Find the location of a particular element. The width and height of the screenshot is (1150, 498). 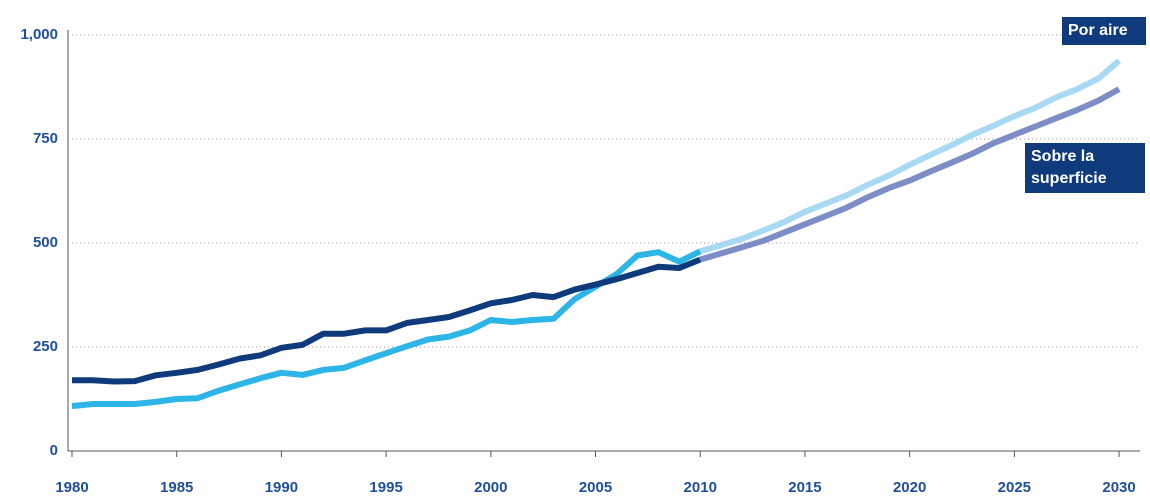

x-tick-label: 2000 is located at coordinates (490, 487).